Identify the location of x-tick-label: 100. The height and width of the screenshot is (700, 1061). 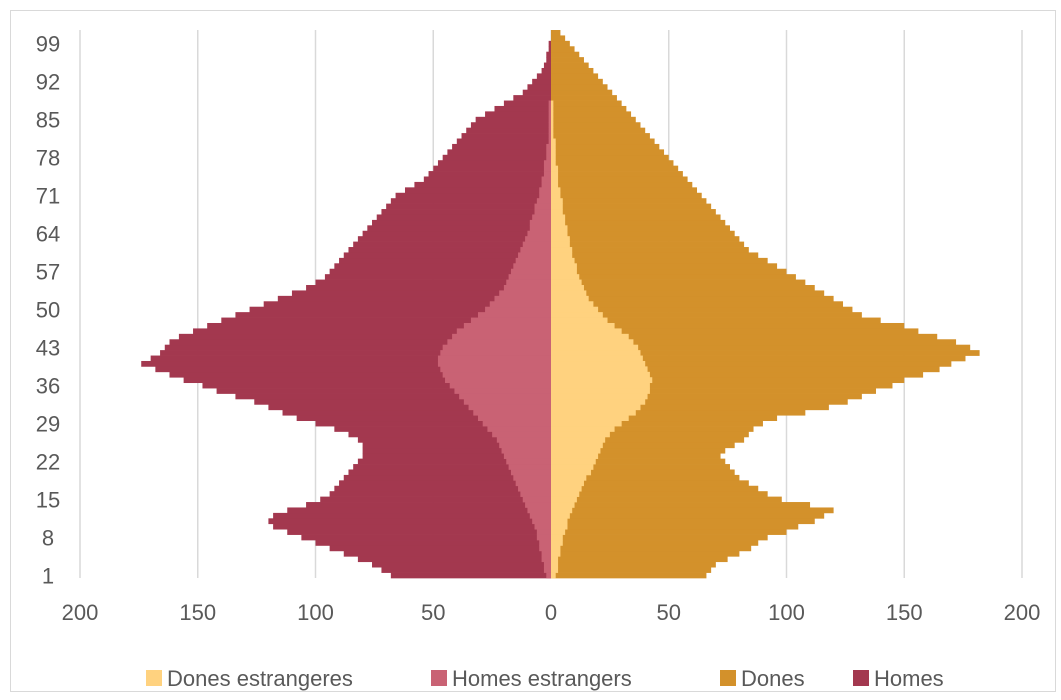
(786, 612).